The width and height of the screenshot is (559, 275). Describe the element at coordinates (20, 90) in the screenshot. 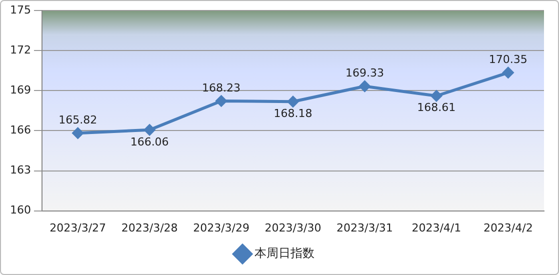

I see `y-tick-label: 169` at that location.